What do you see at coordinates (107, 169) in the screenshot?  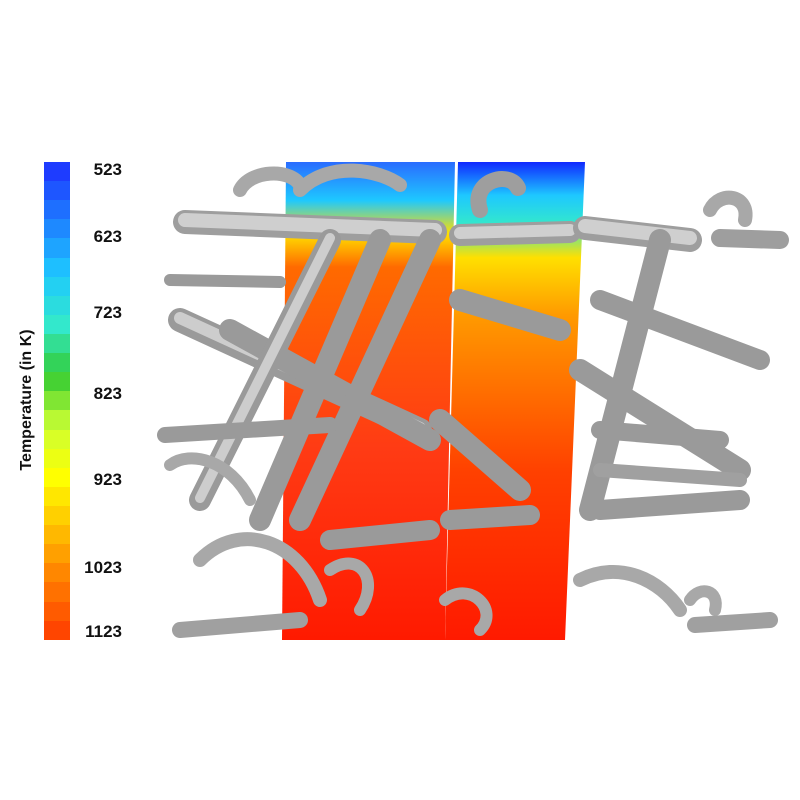 I see `colorbar-tick-523: 523` at bounding box center [107, 169].